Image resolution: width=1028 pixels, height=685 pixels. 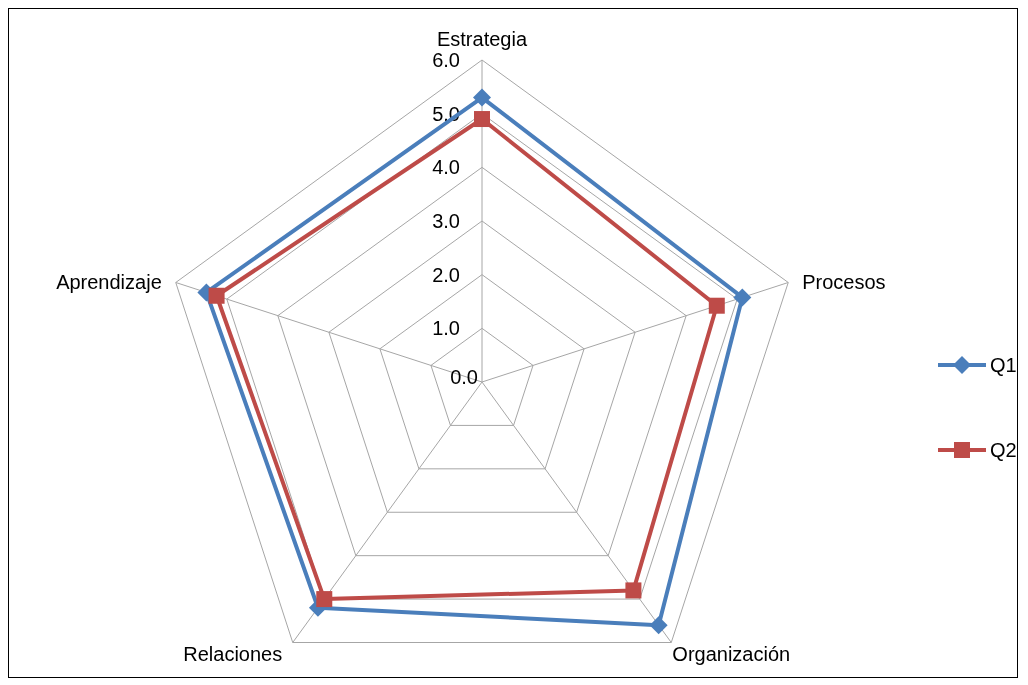 I want to click on y-tick-label: 1.0, so click(x=446, y=328).